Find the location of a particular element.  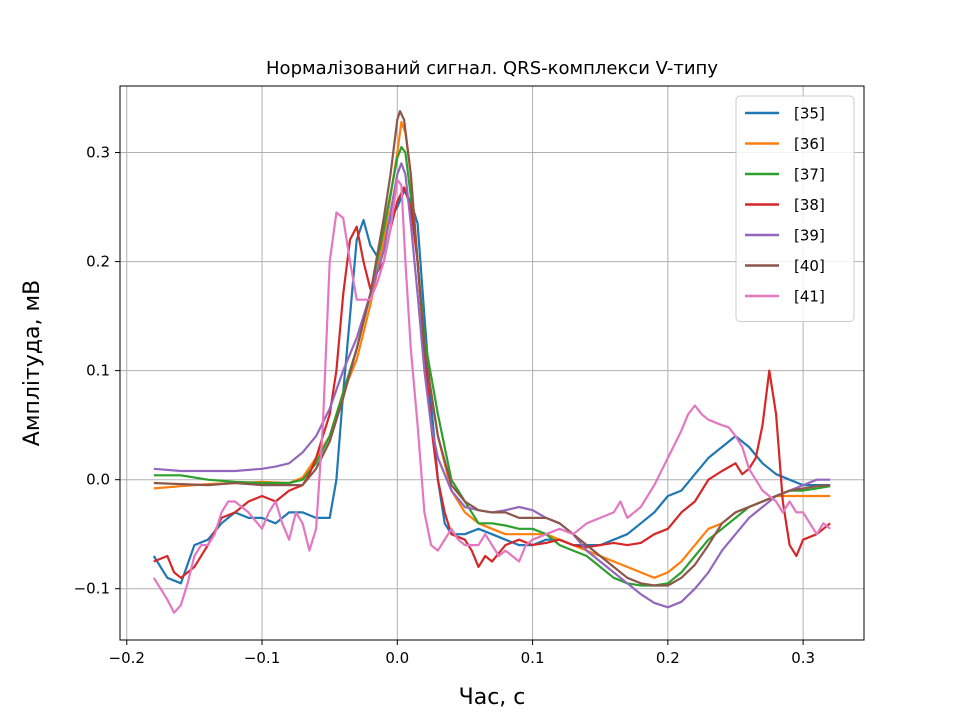

legend: [35] [36] [37] [38] [39] [40] [41] is located at coordinates (795, 208).